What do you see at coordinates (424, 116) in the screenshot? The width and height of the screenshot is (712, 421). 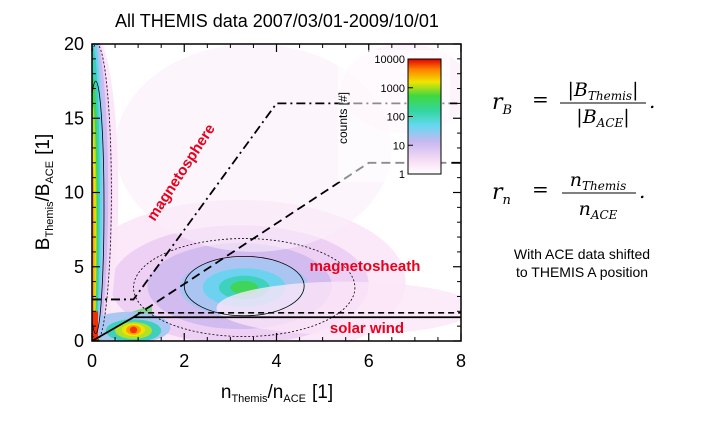 I see `colorbar-gradient` at bounding box center [424, 116].